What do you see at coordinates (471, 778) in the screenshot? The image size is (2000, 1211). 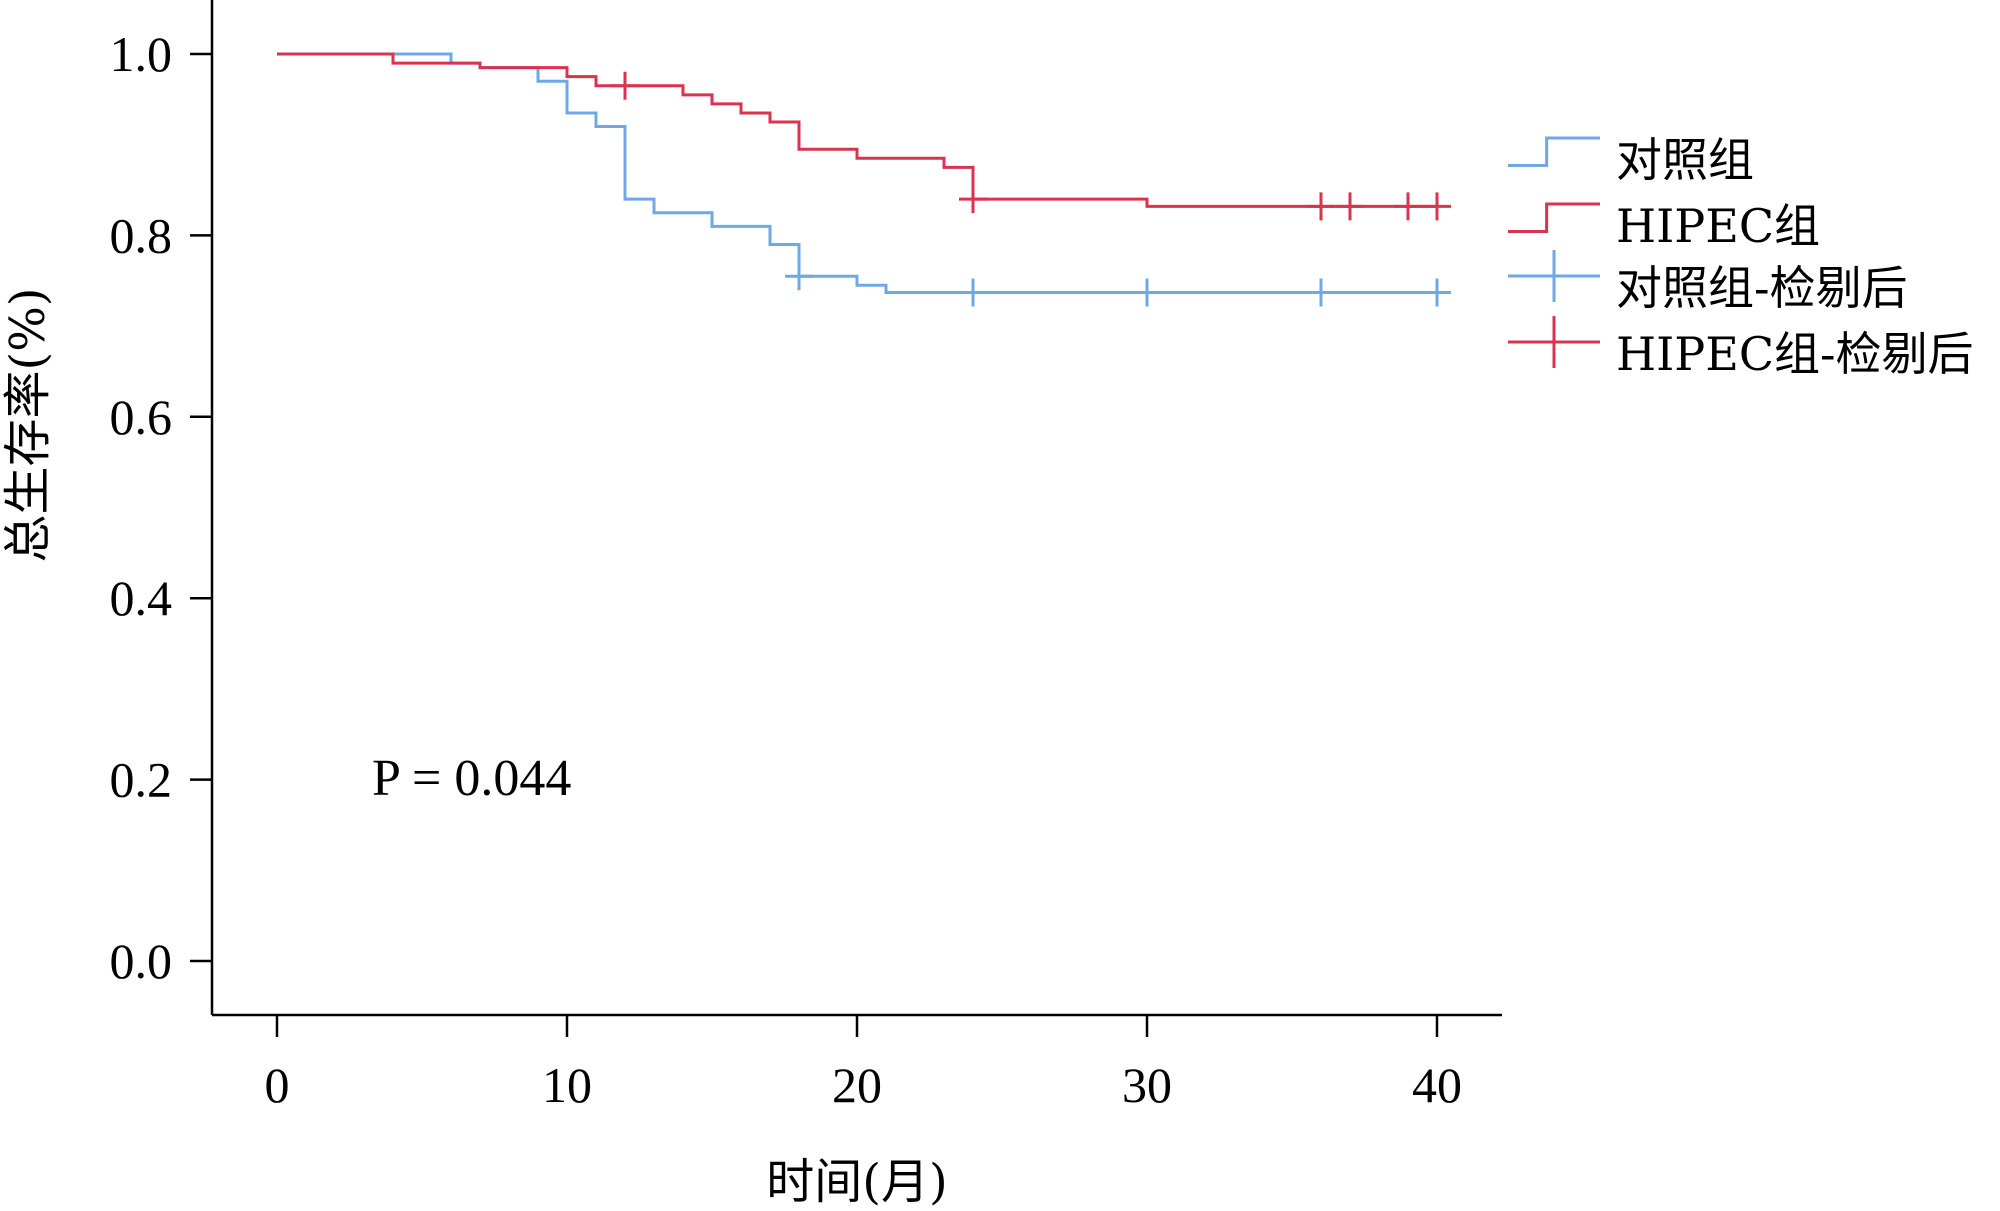 I see `p-value-annotation: P = 0.044` at bounding box center [471, 778].